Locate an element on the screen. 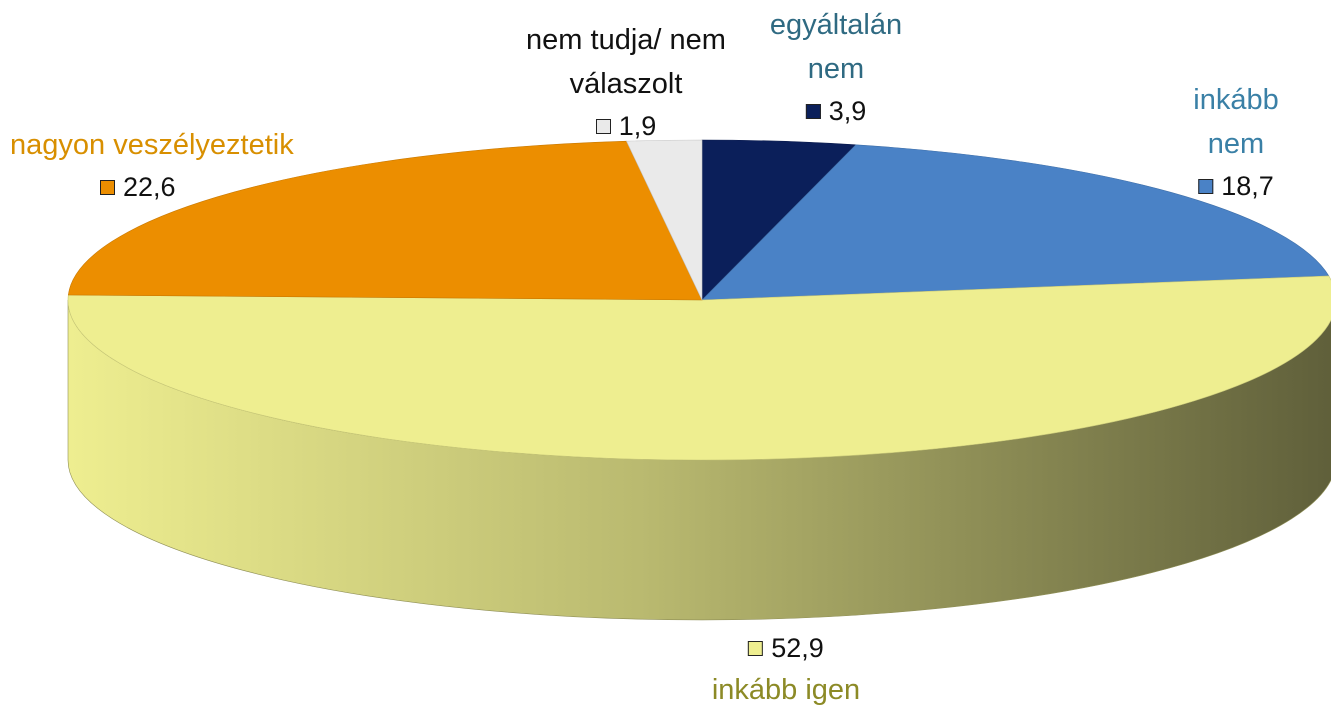 This screenshot has width=1331, height=707. slice-label: egyáltalán nem 3,9 is located at coordinates (836, 67).